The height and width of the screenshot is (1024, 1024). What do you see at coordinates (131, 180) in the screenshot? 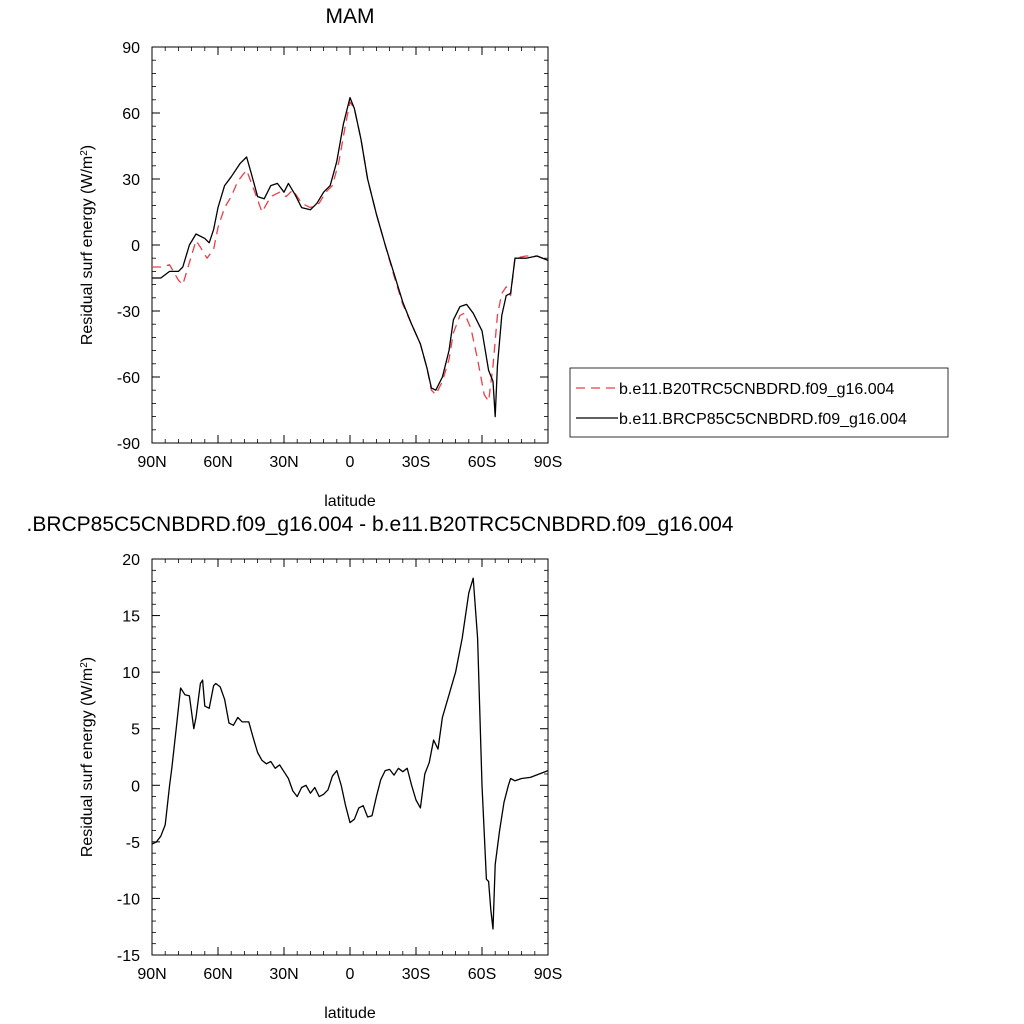
I see `y-tick-label: 30` at bounding box center [131, 180].